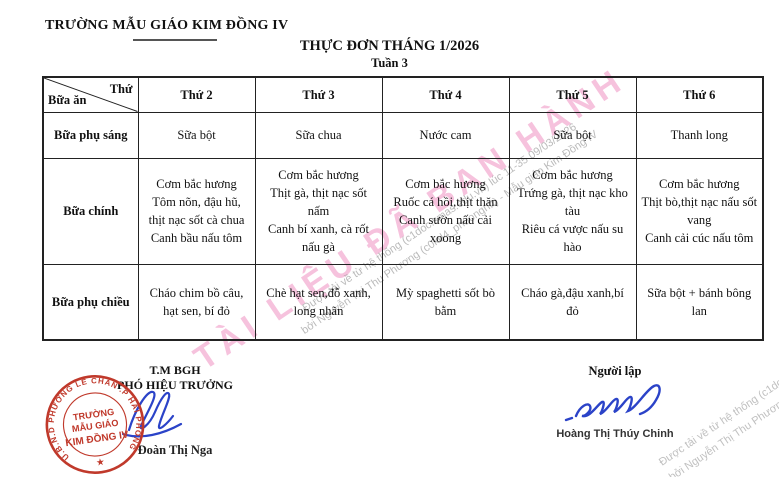 The width and height of the screenshot is (779, 477). Describe the element at coordinates (318, 302) in the screenshot. I see `menu-cell: Chè hạt sen,đỗ xanh, long nhãn` at that location.